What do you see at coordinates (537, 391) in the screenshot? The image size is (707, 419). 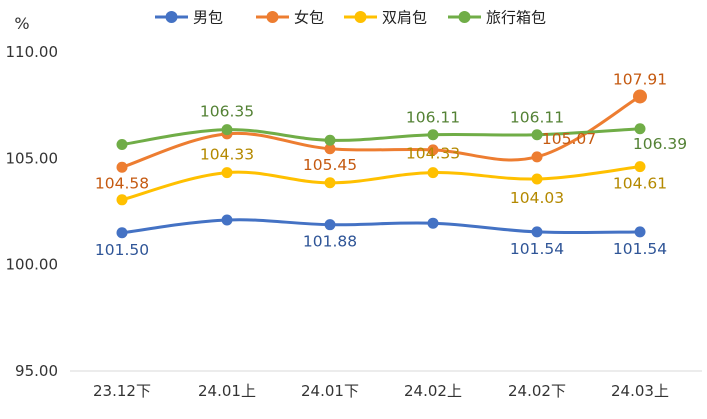 I see `x-tick-label: 24.02下` at bounding box center [537, 391].